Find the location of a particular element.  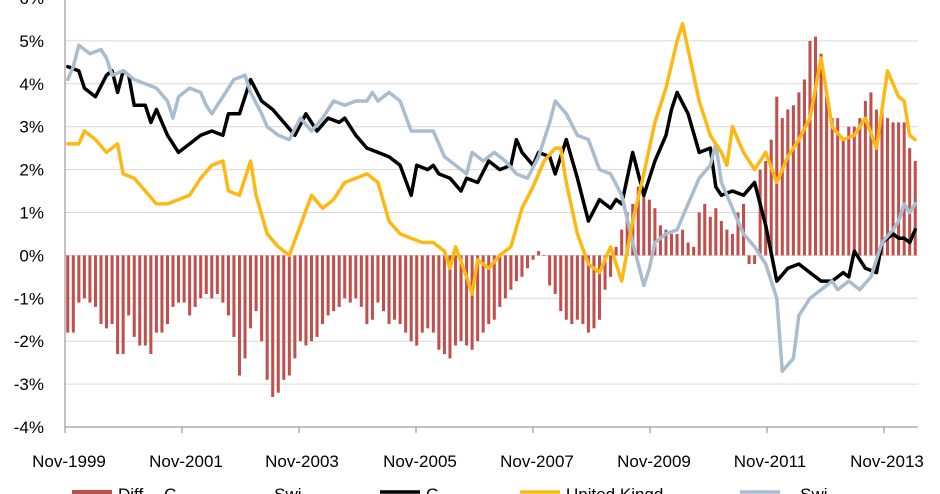

y-tick-label: -3% is located at coordinates (29, 384).